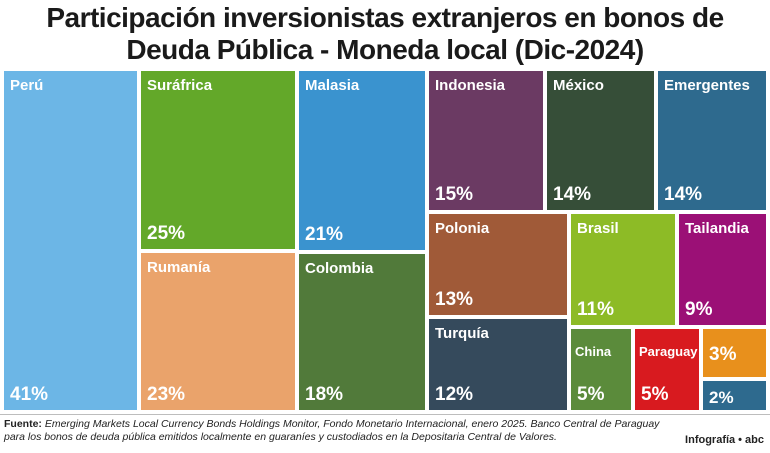 The image size is (770, 453). I want to click on treemap-tile-2pct: 2%, so click(734, 395).